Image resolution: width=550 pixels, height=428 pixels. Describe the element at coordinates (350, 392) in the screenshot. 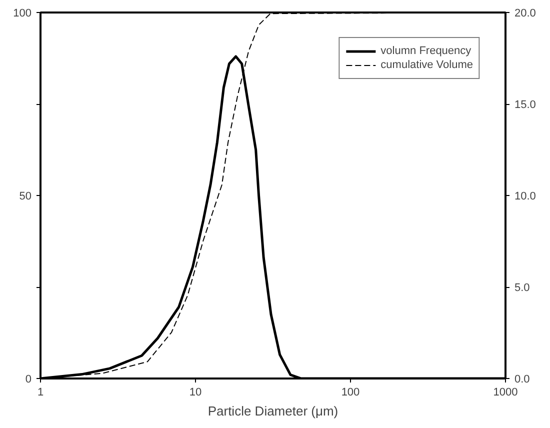

I see `x-tick-label: 100` at that location.